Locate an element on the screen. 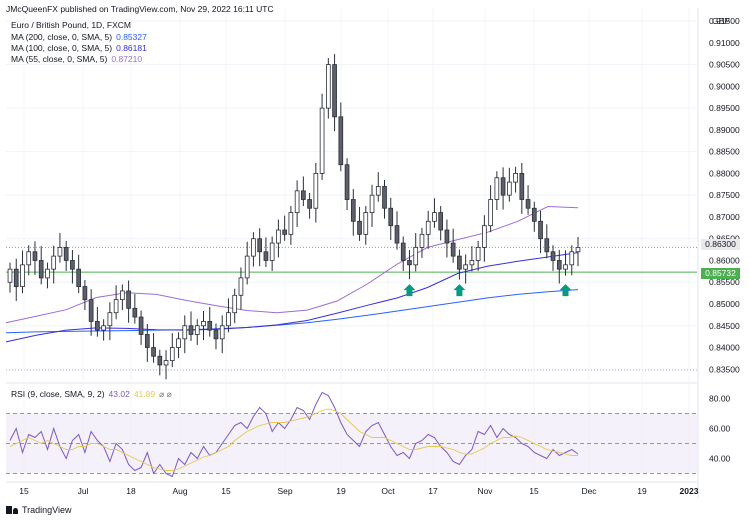  price-tick-label: 0.86500 is located at coordinates (724, 239).